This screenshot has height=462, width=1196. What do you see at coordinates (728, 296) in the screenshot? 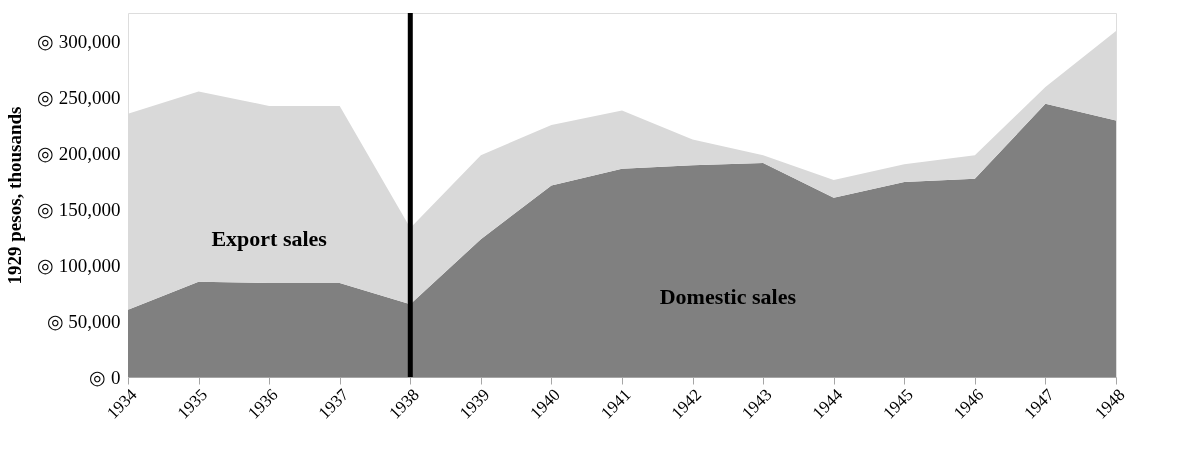
I see `series-label: Domestic sales` at bounding box center [728, 296].